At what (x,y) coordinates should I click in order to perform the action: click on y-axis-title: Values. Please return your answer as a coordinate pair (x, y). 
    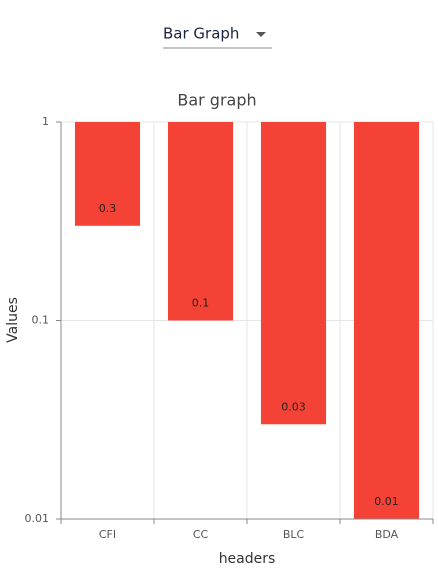
    Looking at the image, I should click on (13, 320).